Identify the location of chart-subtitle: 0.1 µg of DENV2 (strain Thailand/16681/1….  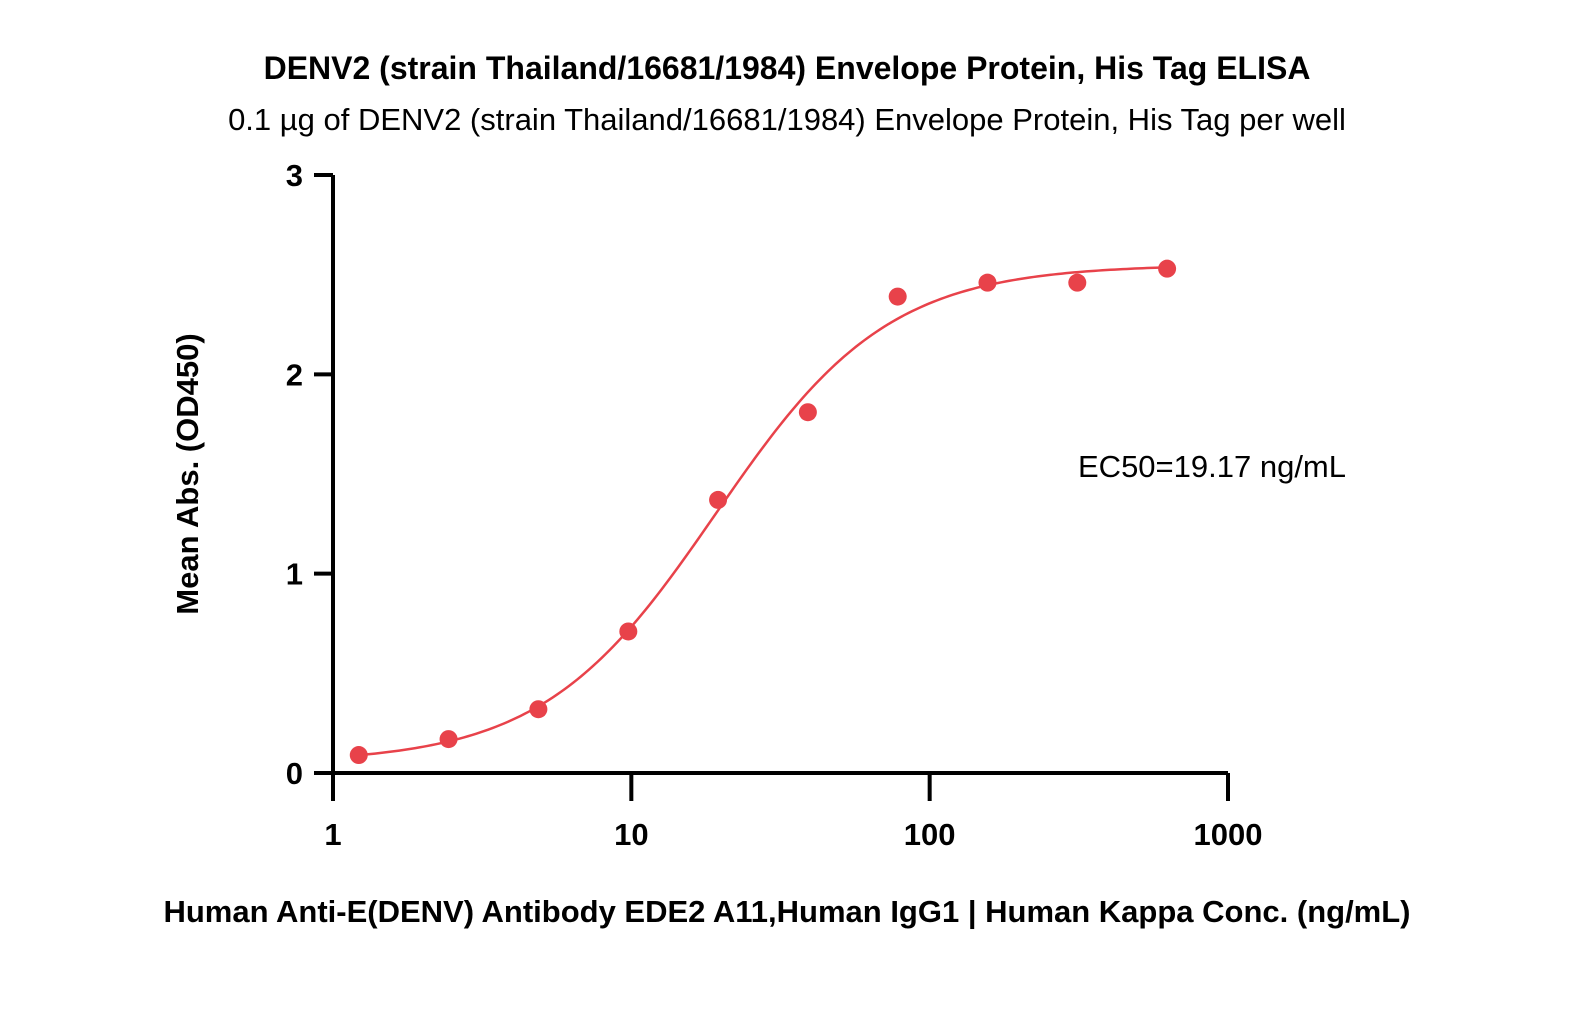
(787, 119).